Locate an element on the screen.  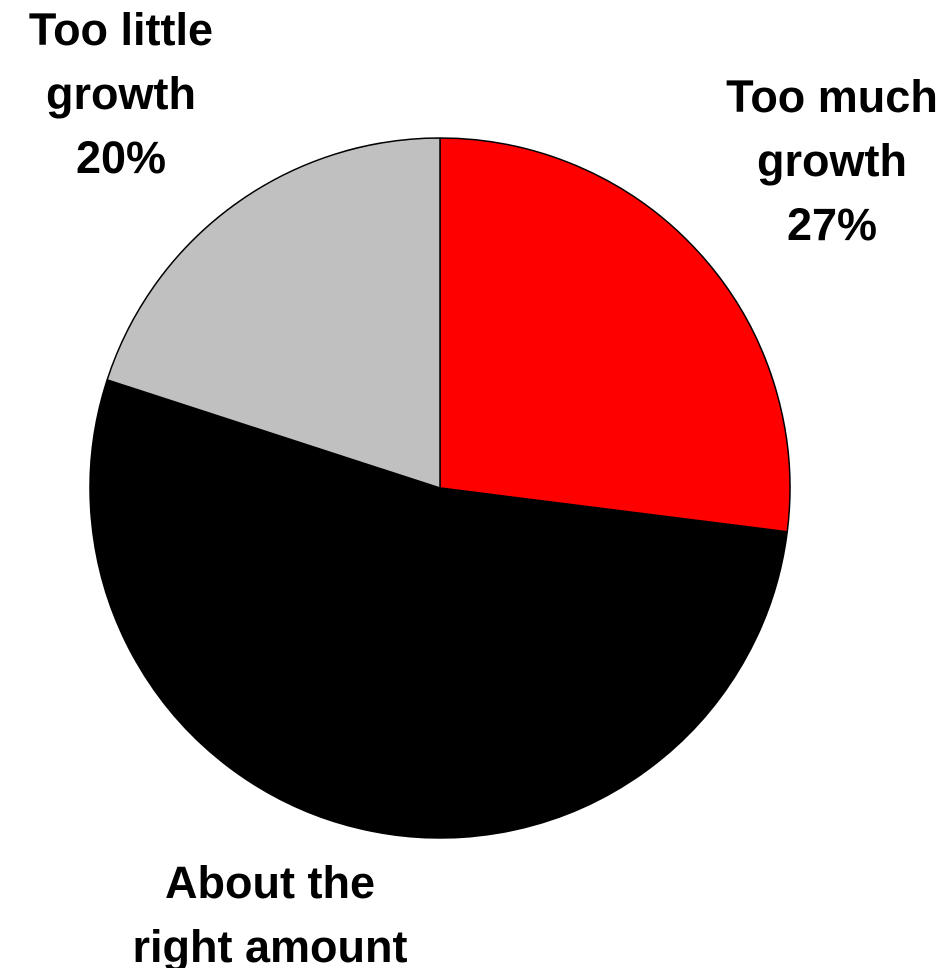
slice-label-line: About the is located at coordinates (270, 882).